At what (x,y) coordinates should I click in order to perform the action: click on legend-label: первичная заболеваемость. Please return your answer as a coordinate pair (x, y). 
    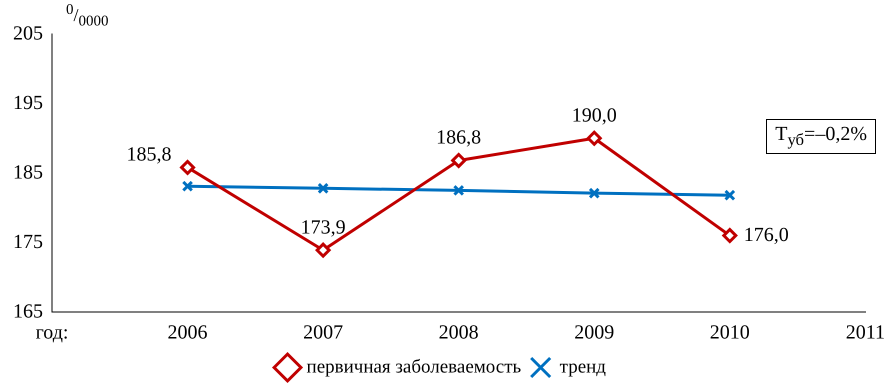
    Looking at the image, I should click on (414, 367).